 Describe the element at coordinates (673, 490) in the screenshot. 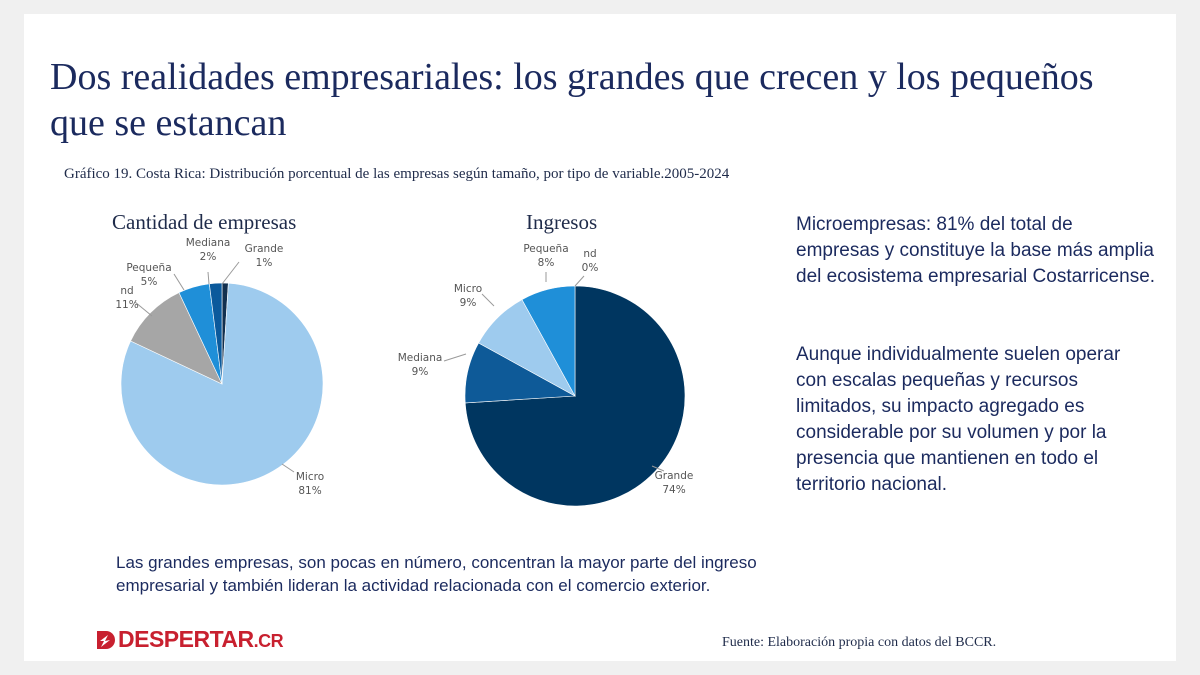

I see `pie-ingresos-value-grande: 74%` at that location.